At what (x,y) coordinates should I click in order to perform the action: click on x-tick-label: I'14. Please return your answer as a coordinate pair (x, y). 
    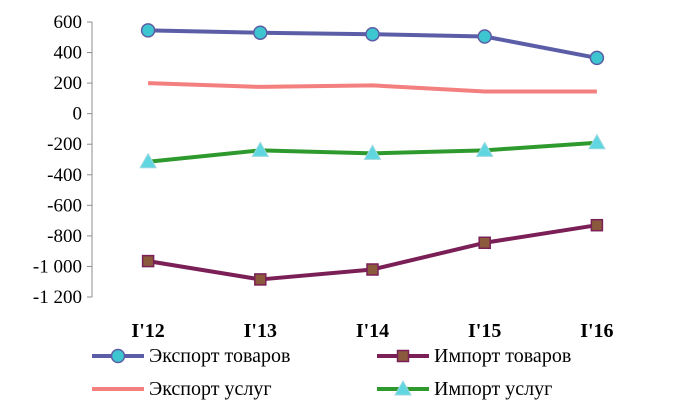
    Looking at the image, I should click on (372, 331).